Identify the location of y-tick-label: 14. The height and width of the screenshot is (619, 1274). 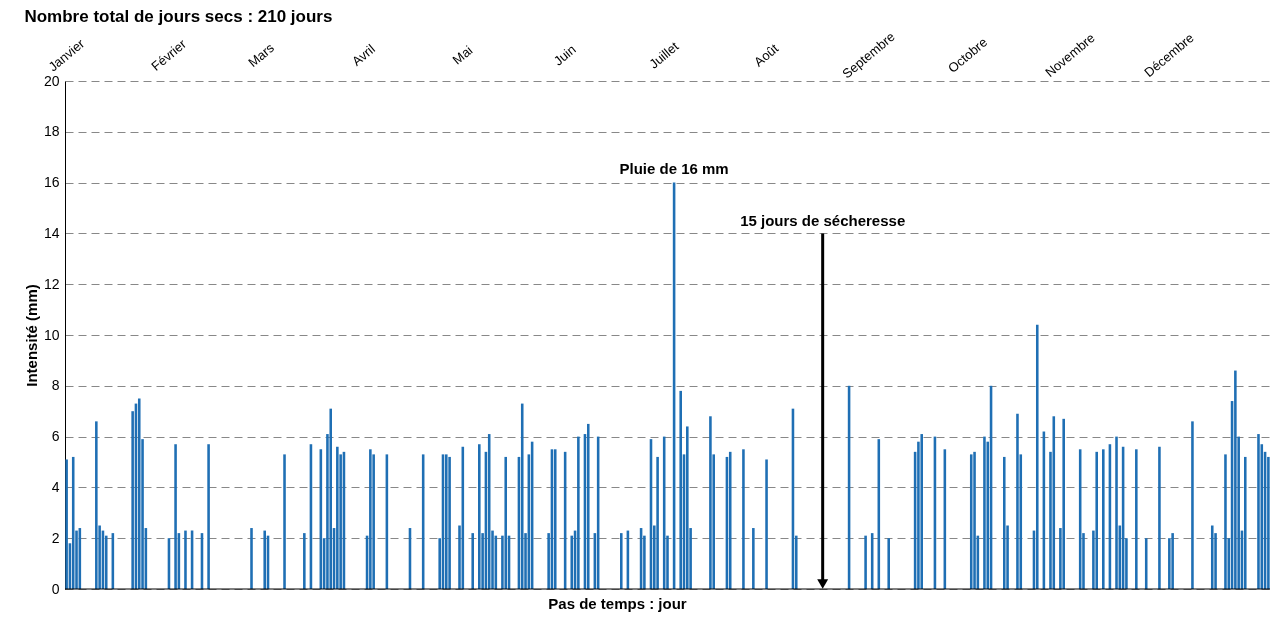
(51, 232).